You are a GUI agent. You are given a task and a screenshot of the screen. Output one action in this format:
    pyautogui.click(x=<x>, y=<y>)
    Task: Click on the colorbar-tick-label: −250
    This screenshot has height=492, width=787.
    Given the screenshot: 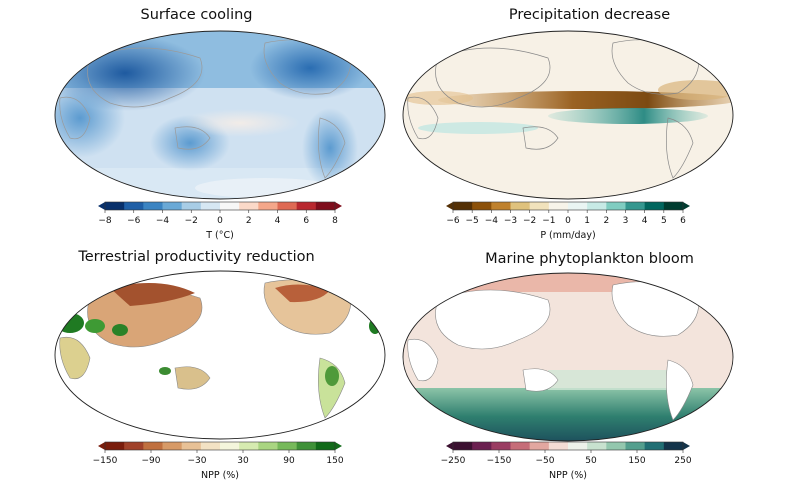 What is the action you would take?
    pyautogui.click(x=453, y=461)
    